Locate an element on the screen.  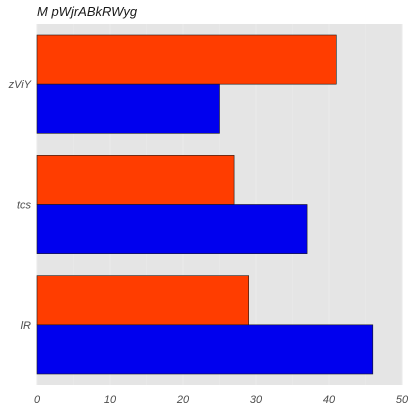
x-tick-label: 10 is located at coordinates (110, 400).